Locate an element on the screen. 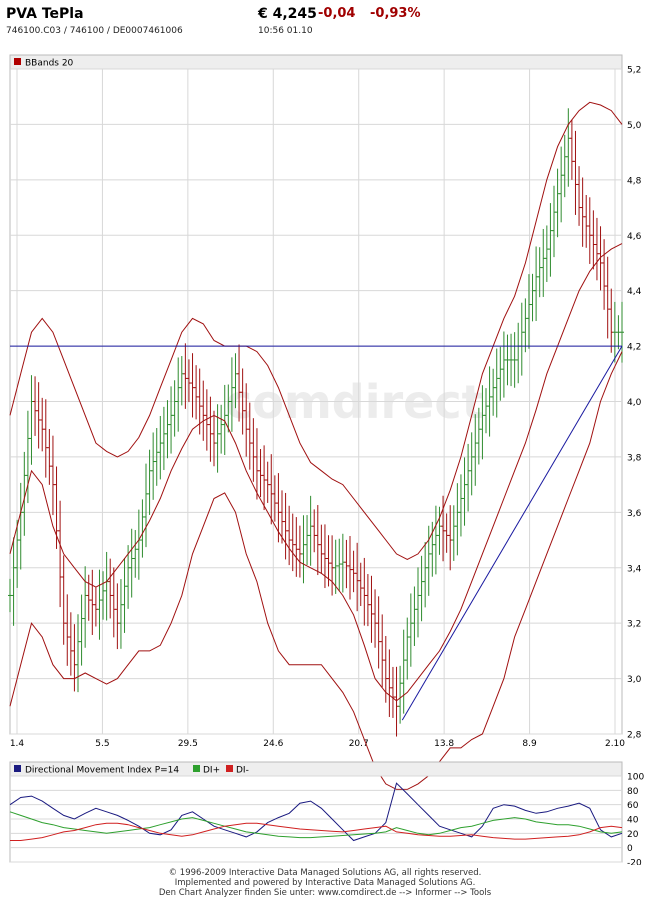 Image resolution: width=650 pixels, height=900 pixels. y-tick-label: 3,4 is located at coordinates (634, 569).